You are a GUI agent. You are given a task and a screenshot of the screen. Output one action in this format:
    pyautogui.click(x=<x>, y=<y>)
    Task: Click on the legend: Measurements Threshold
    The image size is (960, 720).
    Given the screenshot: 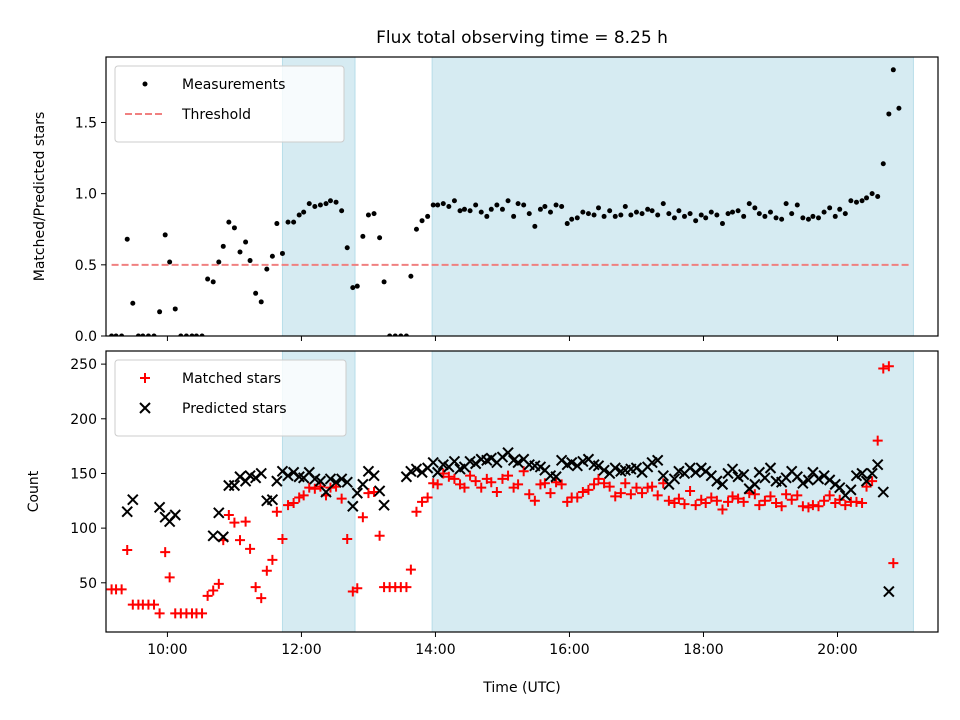 What is the action you would take?
    pyautogui.click(x=229, y=104)
    